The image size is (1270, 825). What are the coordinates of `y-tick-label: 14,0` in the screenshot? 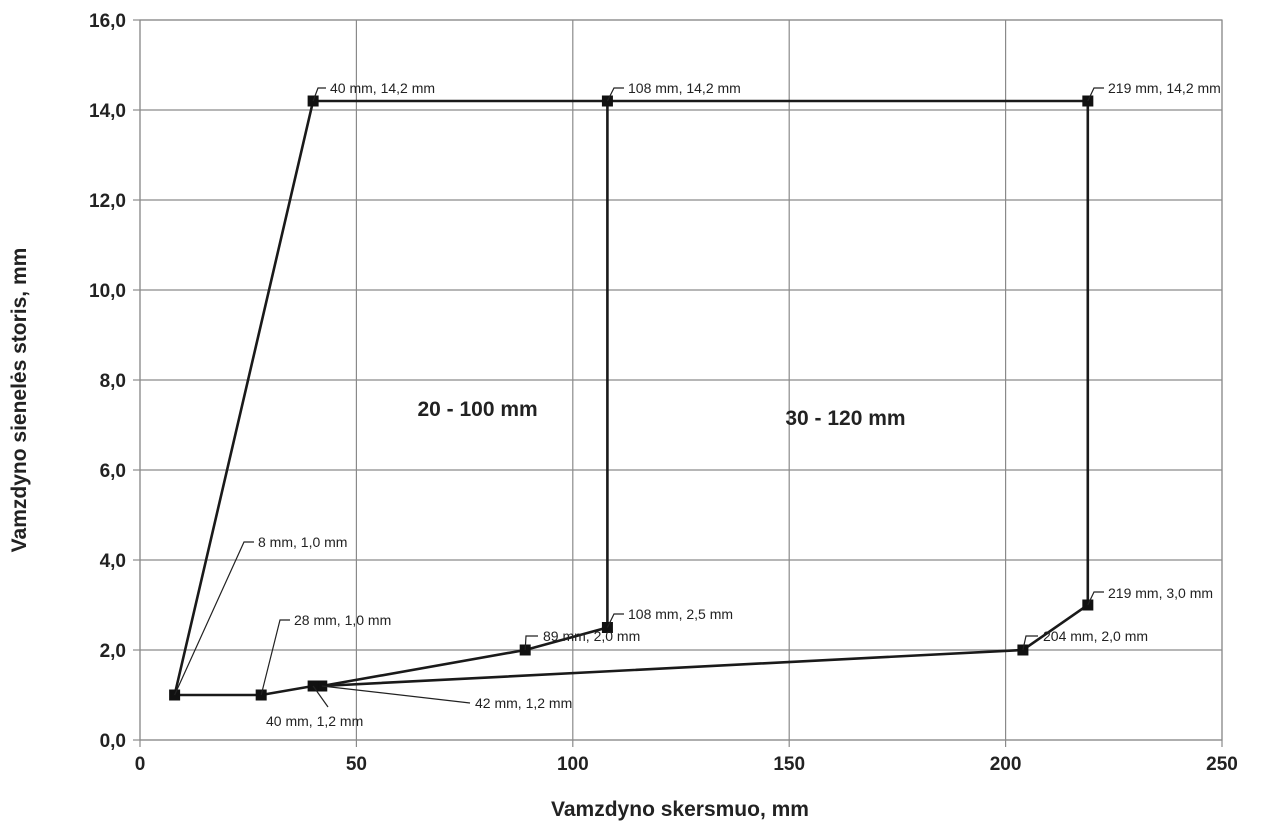 It's located at (107, 111).